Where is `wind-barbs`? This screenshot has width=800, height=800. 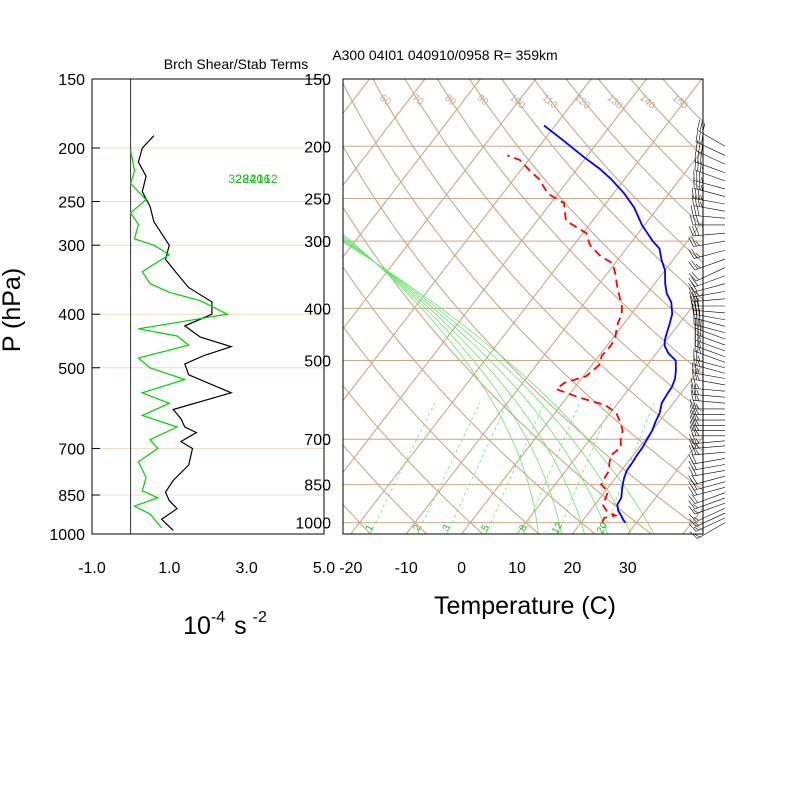
wind-barbs is located at coordinates (707, 329).